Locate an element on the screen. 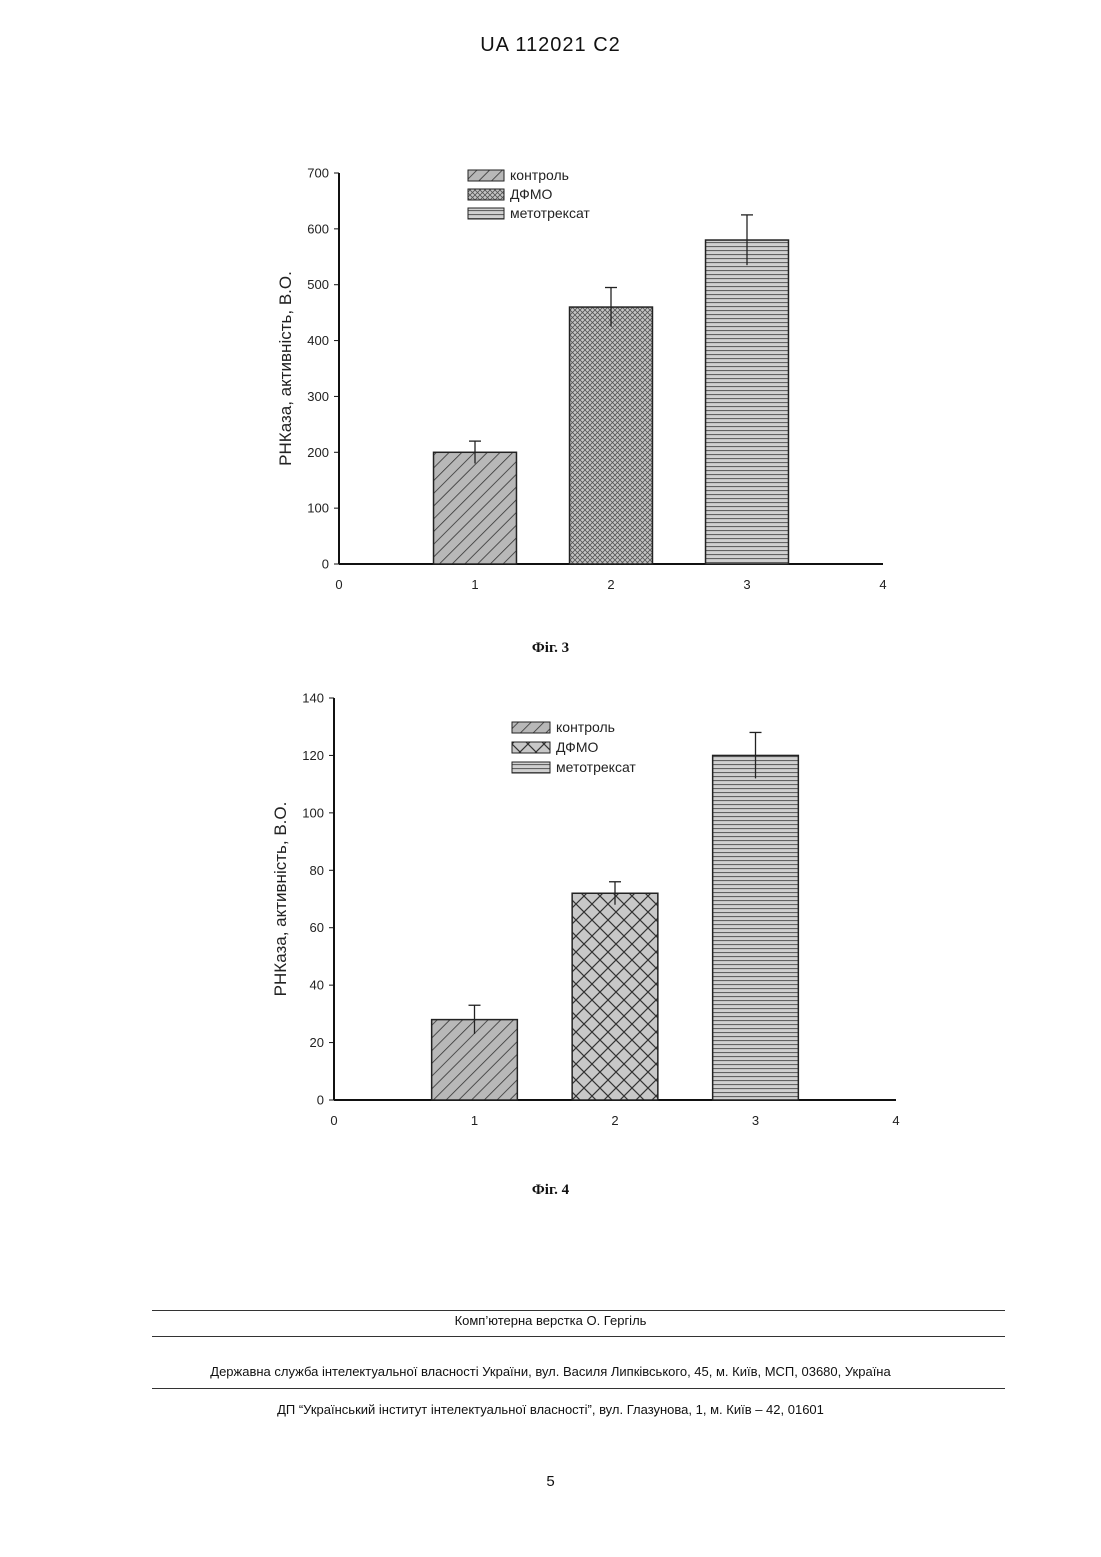 The image size is (1101, 1557). footer-typesetter: Комп’ютерна верстка О. Гергіль is located at coordinates (550, 1320).